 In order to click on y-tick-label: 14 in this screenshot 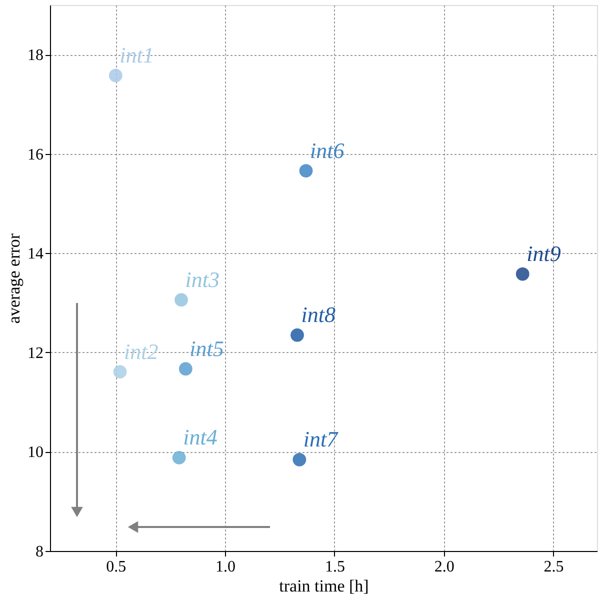, I will do `click(36, 254)`.